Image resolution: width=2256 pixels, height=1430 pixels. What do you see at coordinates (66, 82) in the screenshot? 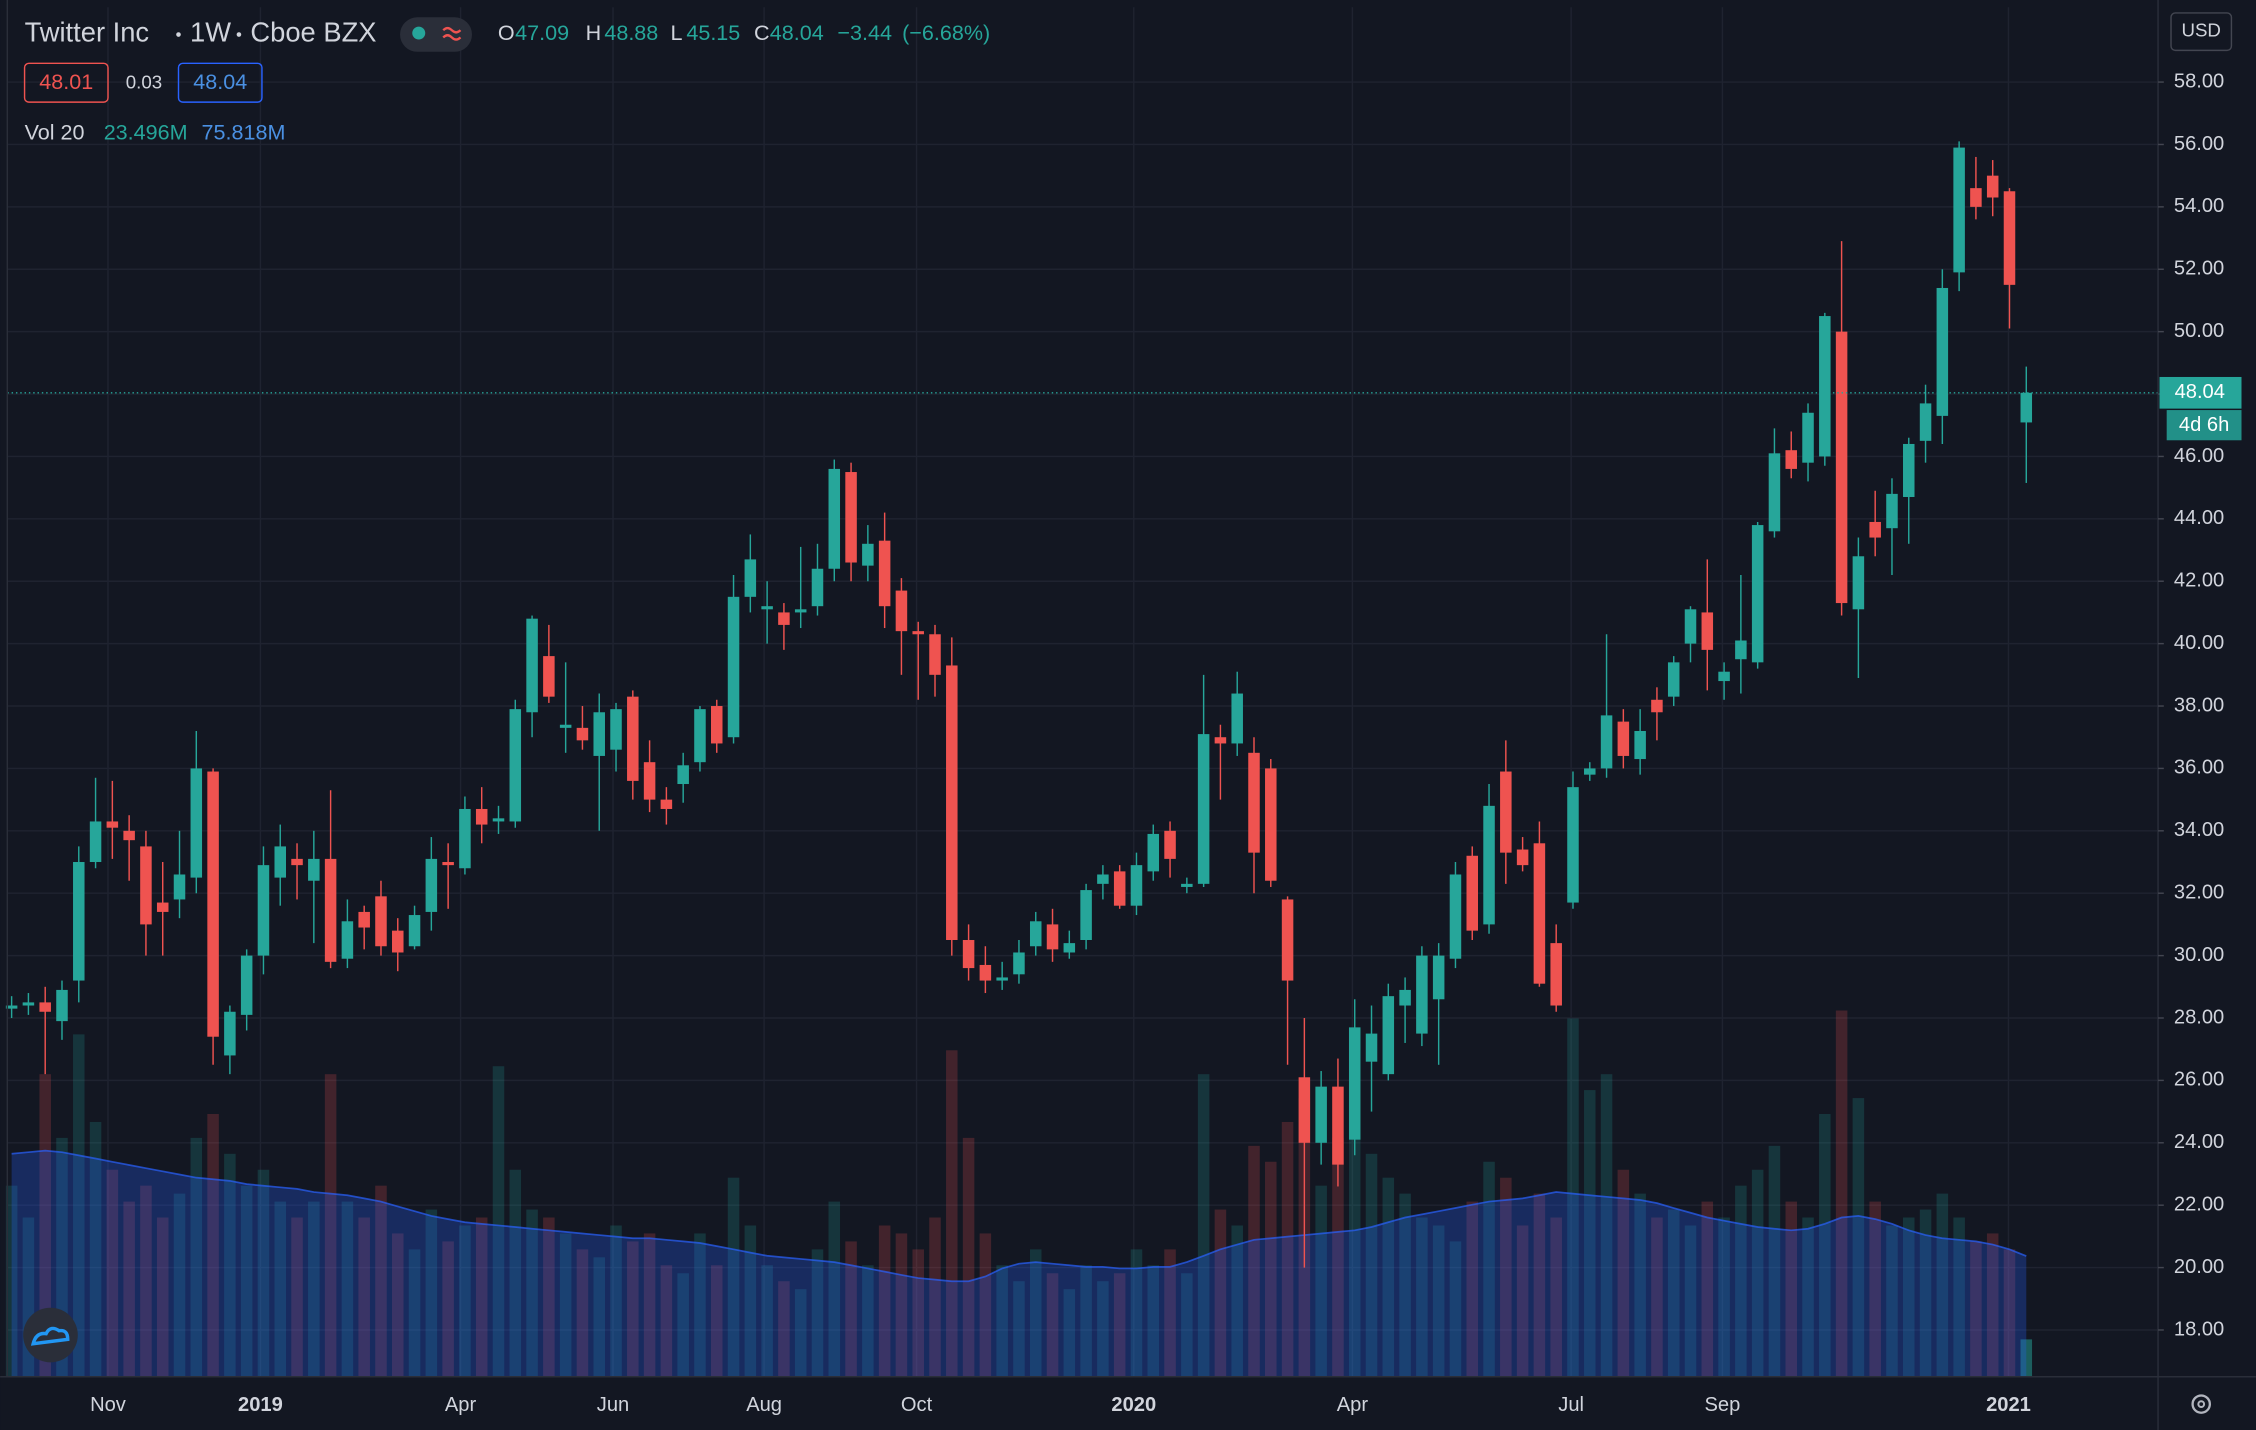
I see `sell-button` at bounding box center [66, 82].